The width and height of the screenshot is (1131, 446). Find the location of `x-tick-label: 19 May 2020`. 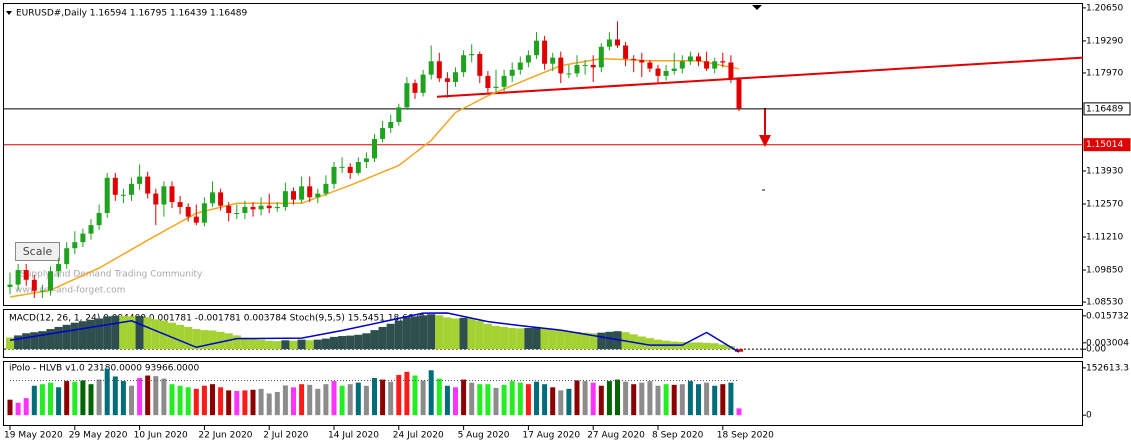

x-tick-label: 19 May 2020 is located at coordinates (33, 436).